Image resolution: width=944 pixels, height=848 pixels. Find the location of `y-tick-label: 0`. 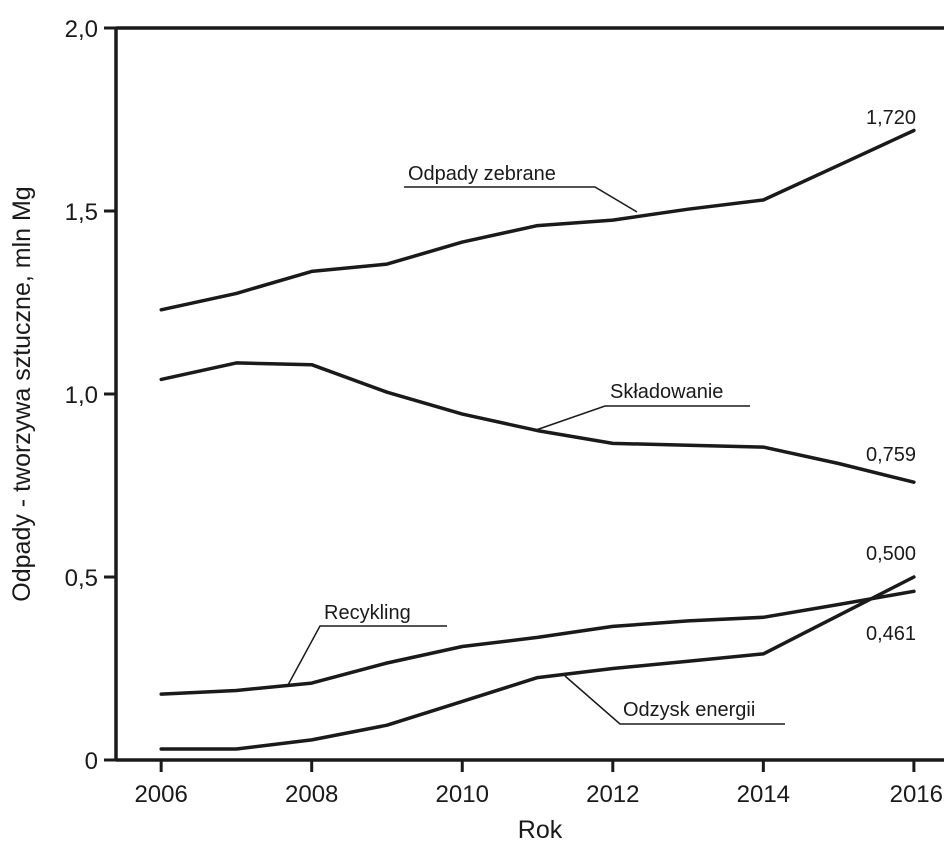

y-tick-label: 0 is located at coordinates (91, 761).